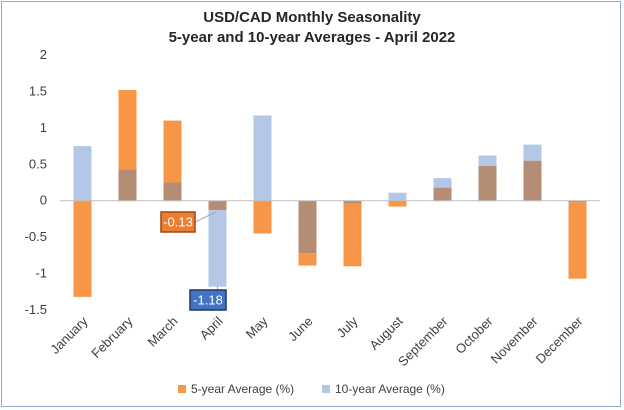 The image size is (624, 410). I want to click on bar-group-november, so click(532, 172).